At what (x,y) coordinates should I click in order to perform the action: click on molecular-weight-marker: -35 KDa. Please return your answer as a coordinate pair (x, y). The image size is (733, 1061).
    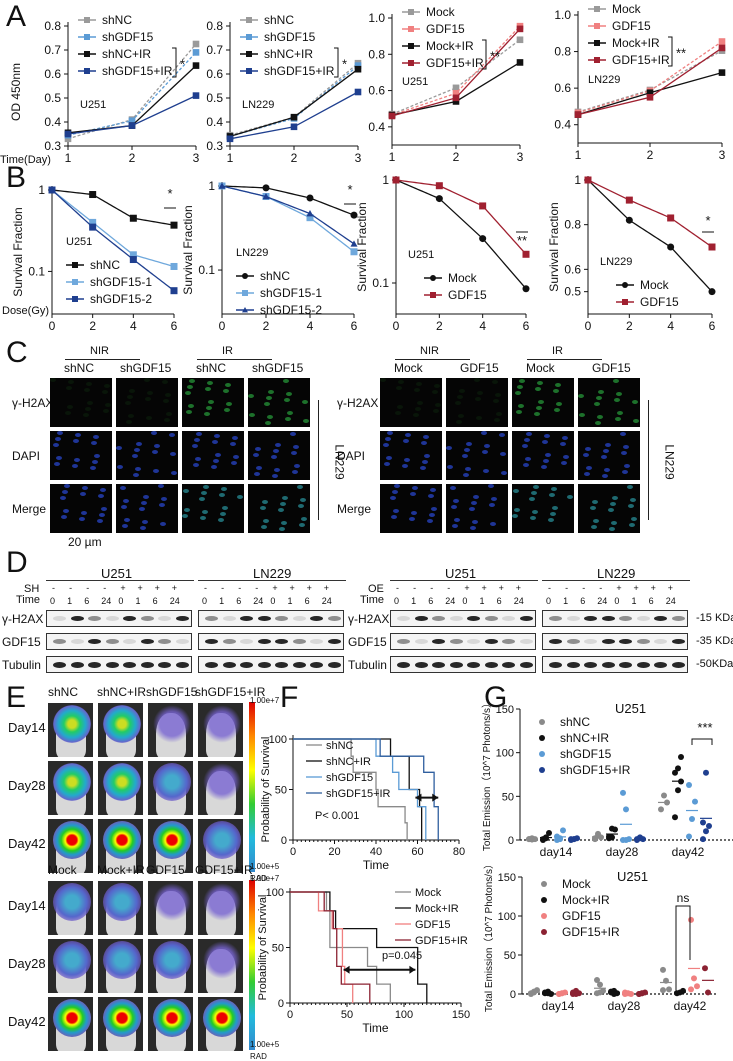
    Looking at the image, I should click on (714, 641).